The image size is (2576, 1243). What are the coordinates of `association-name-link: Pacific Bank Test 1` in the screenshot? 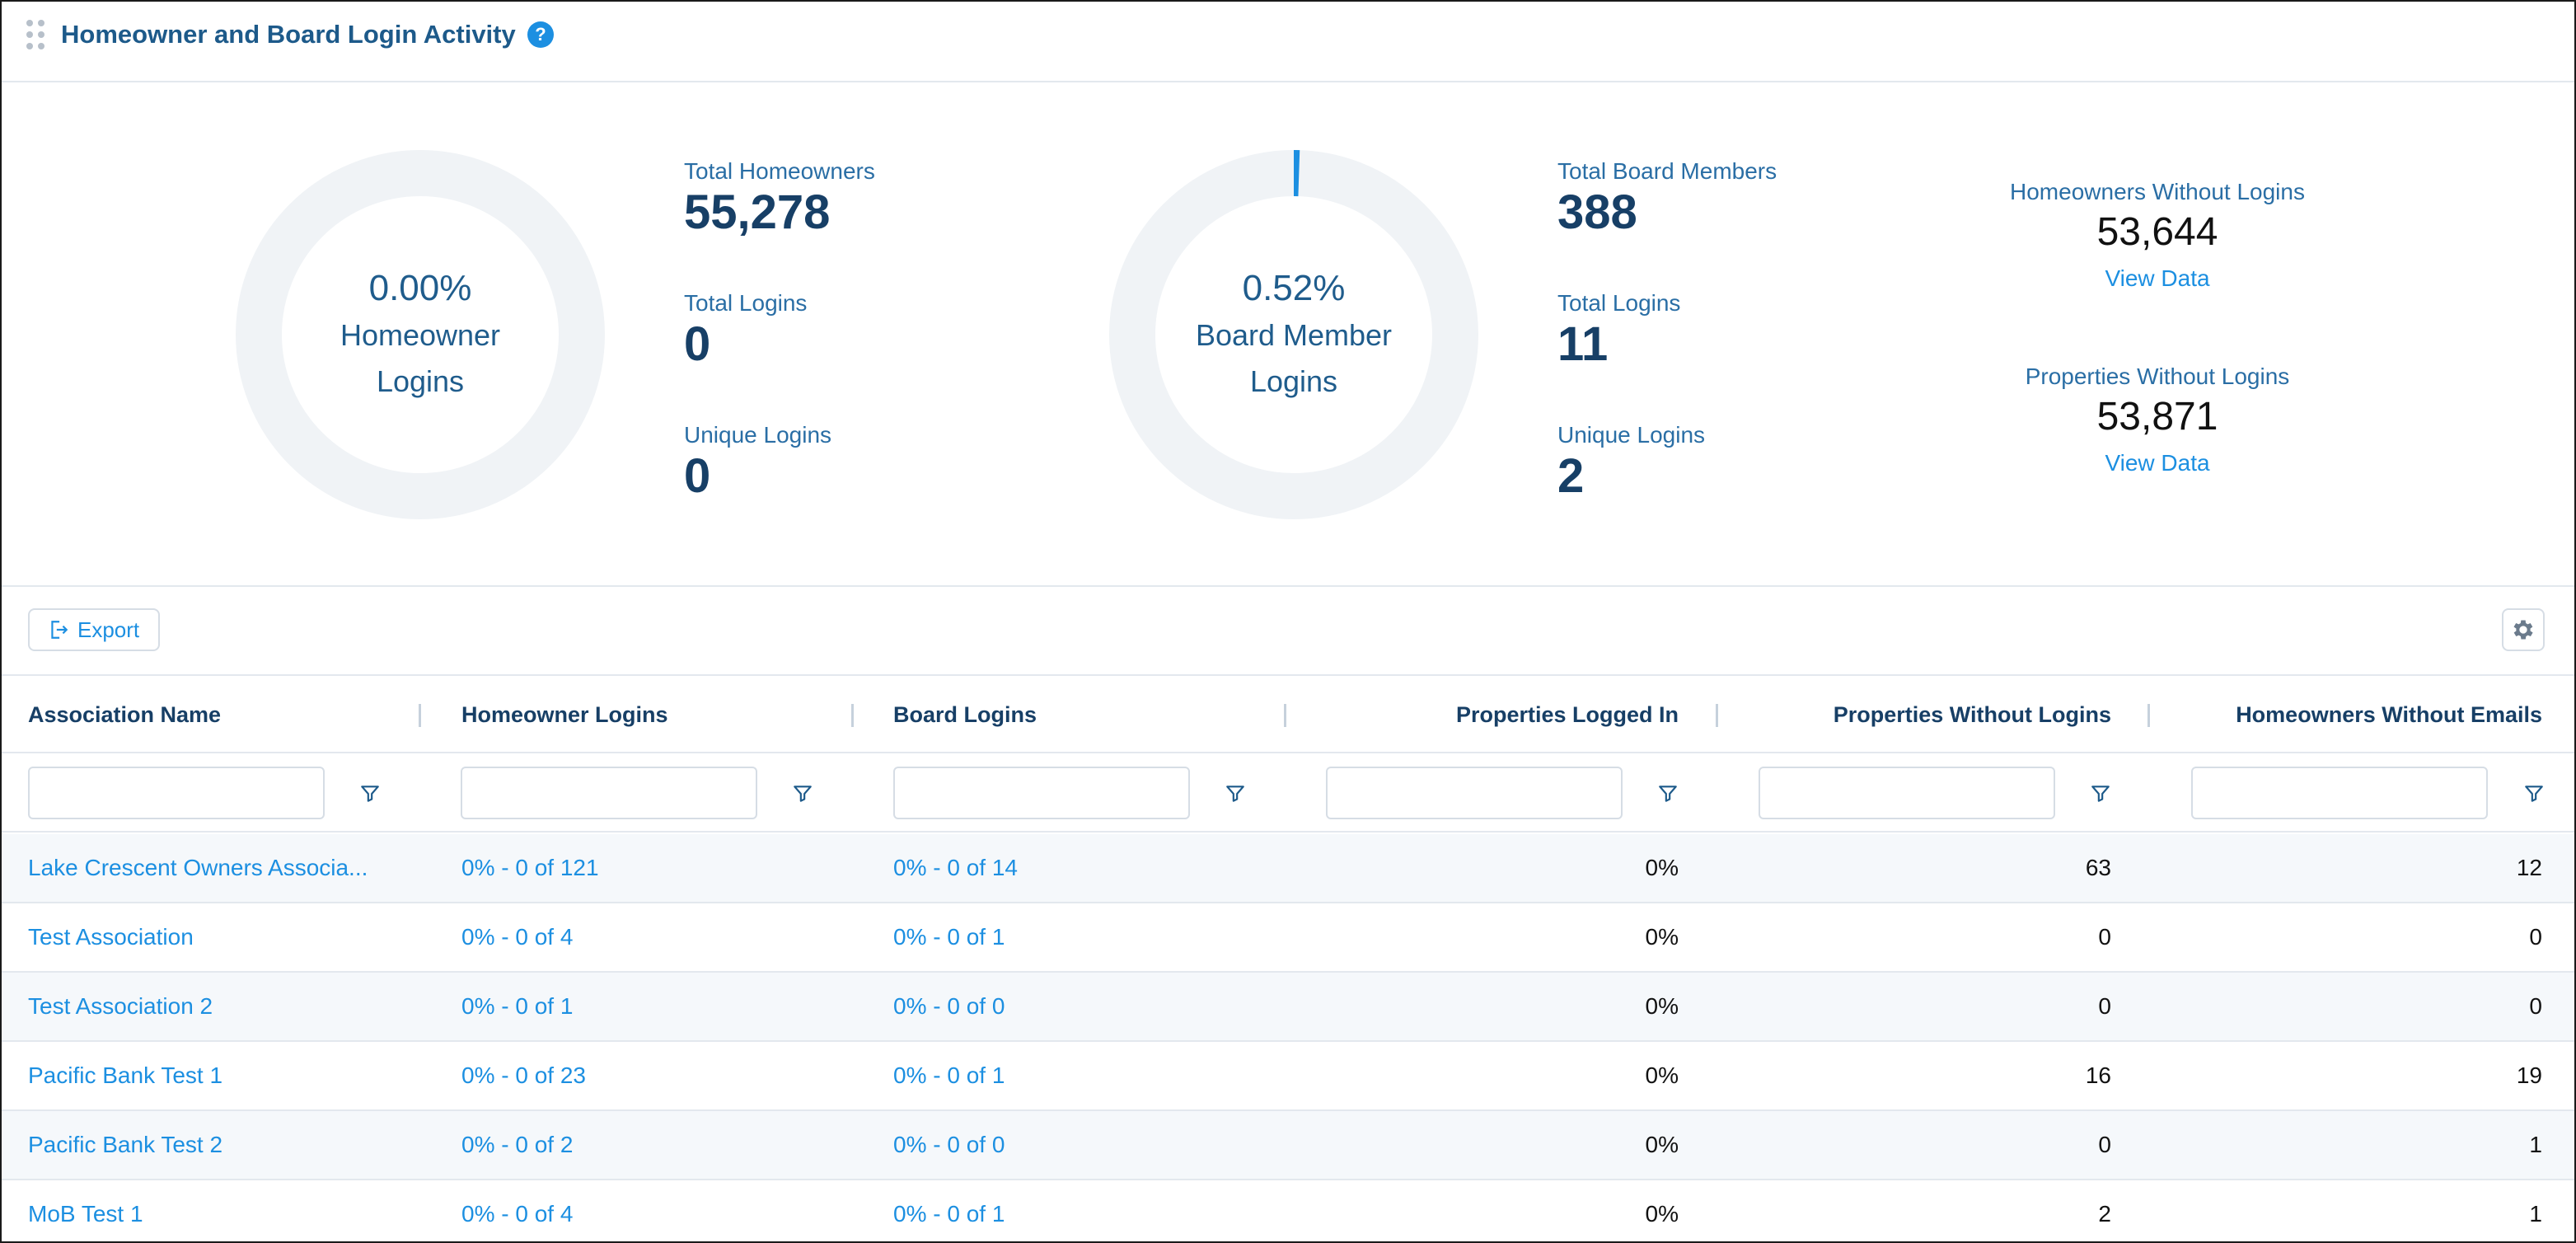 It's located at (125, 1075).